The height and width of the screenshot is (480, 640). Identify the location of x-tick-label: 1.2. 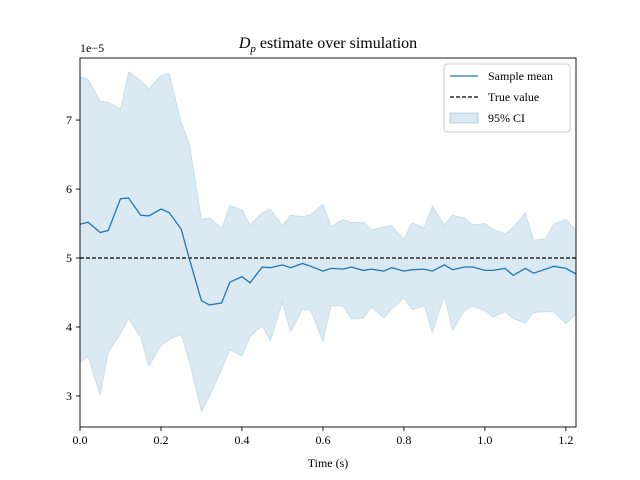
(565, 440).